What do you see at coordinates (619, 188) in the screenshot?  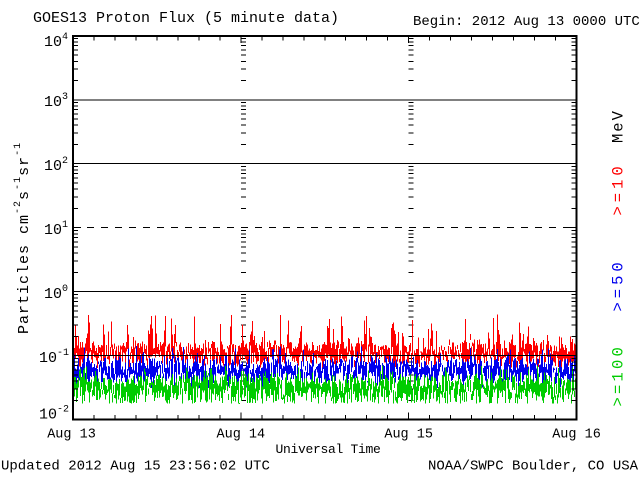 I see `svg-text: >=10` at bounding box center [619, 188].